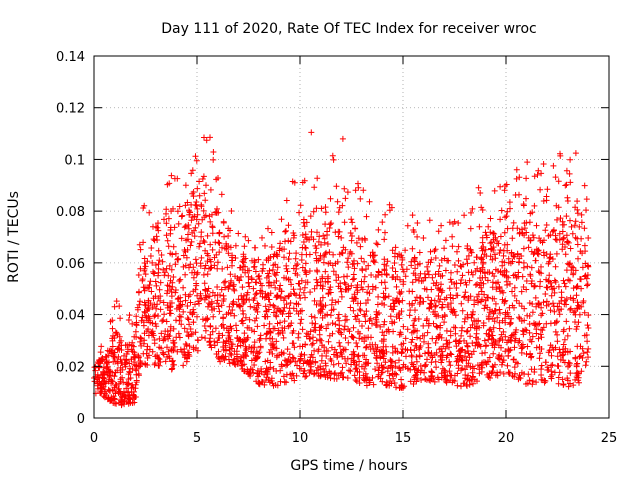 The image size is (640, 480). I want to click on y-tick-label: 0.04, so click(70, 316).